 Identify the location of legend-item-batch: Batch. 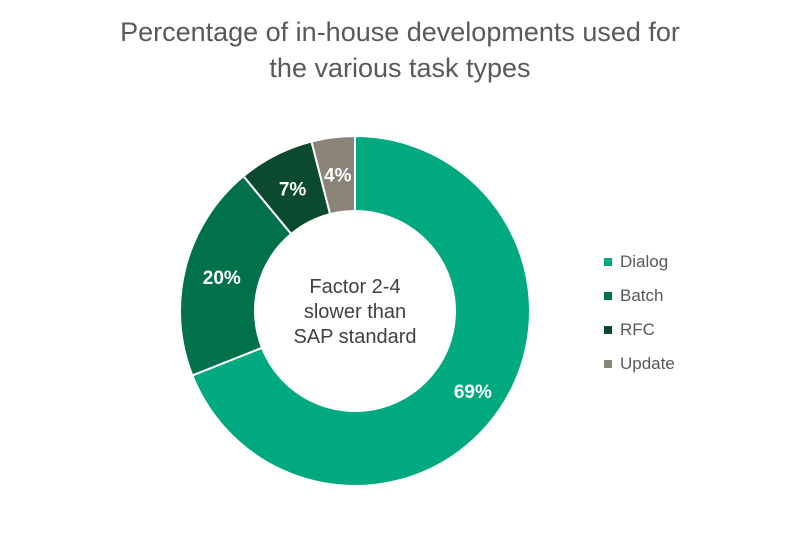
(639, 296).